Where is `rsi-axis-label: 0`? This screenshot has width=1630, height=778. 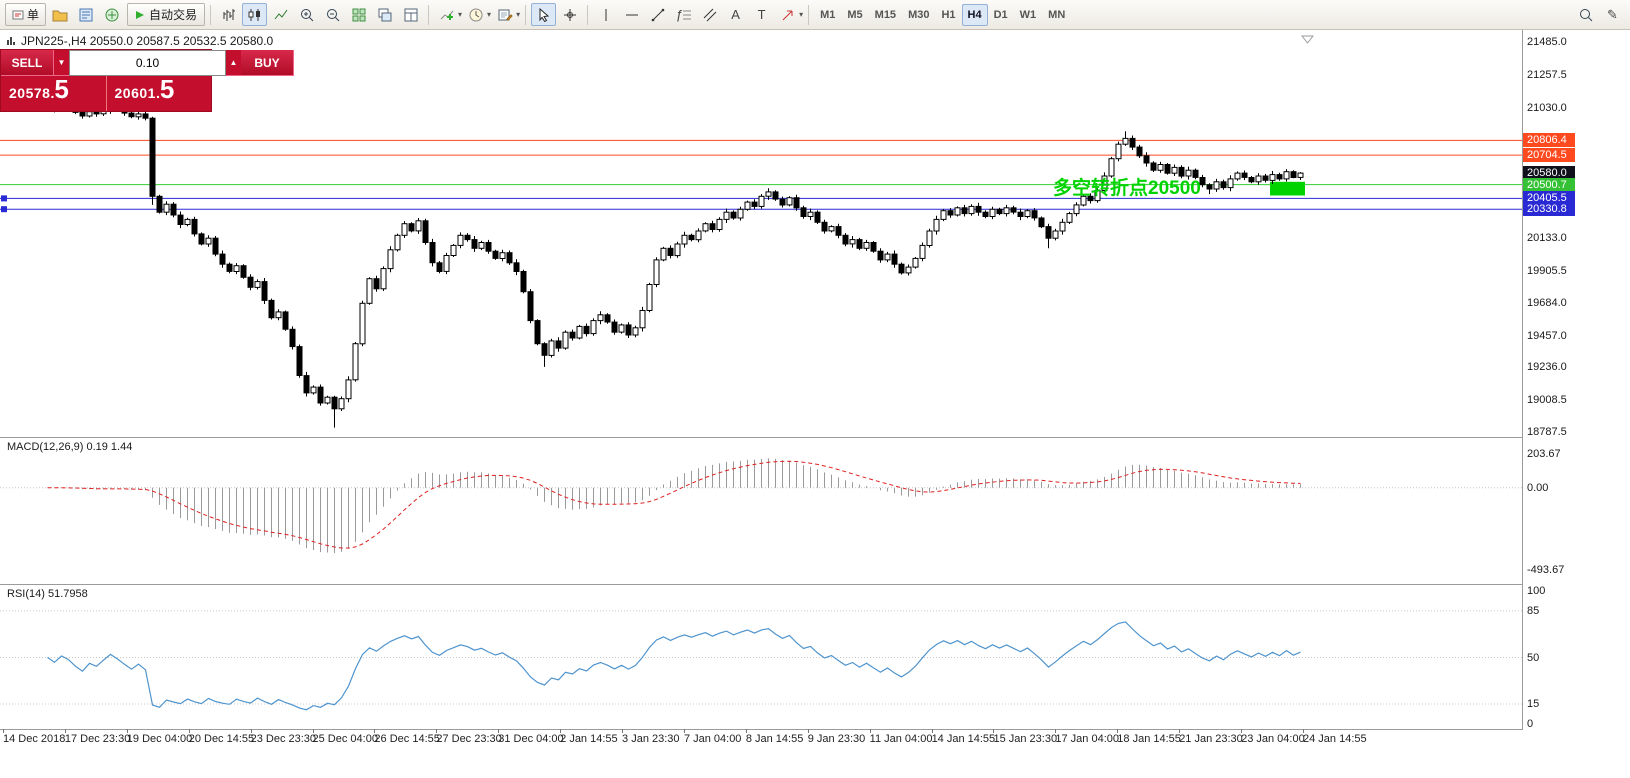 rsi-axis-label: 0 is located at coordinates (1530, 724).